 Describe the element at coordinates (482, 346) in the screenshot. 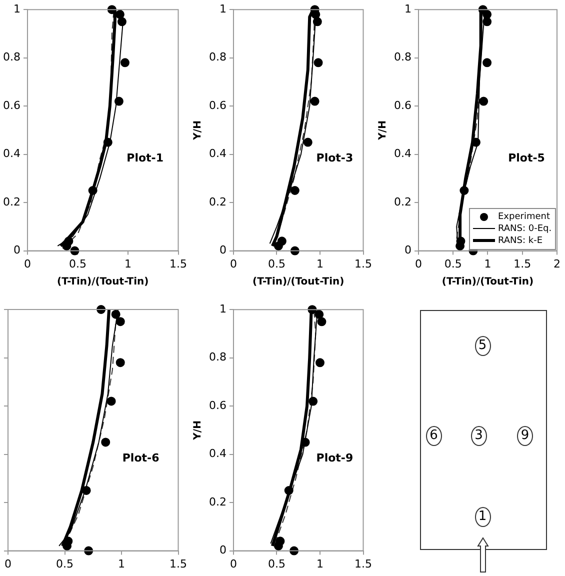

I see `text: 5` at that location.